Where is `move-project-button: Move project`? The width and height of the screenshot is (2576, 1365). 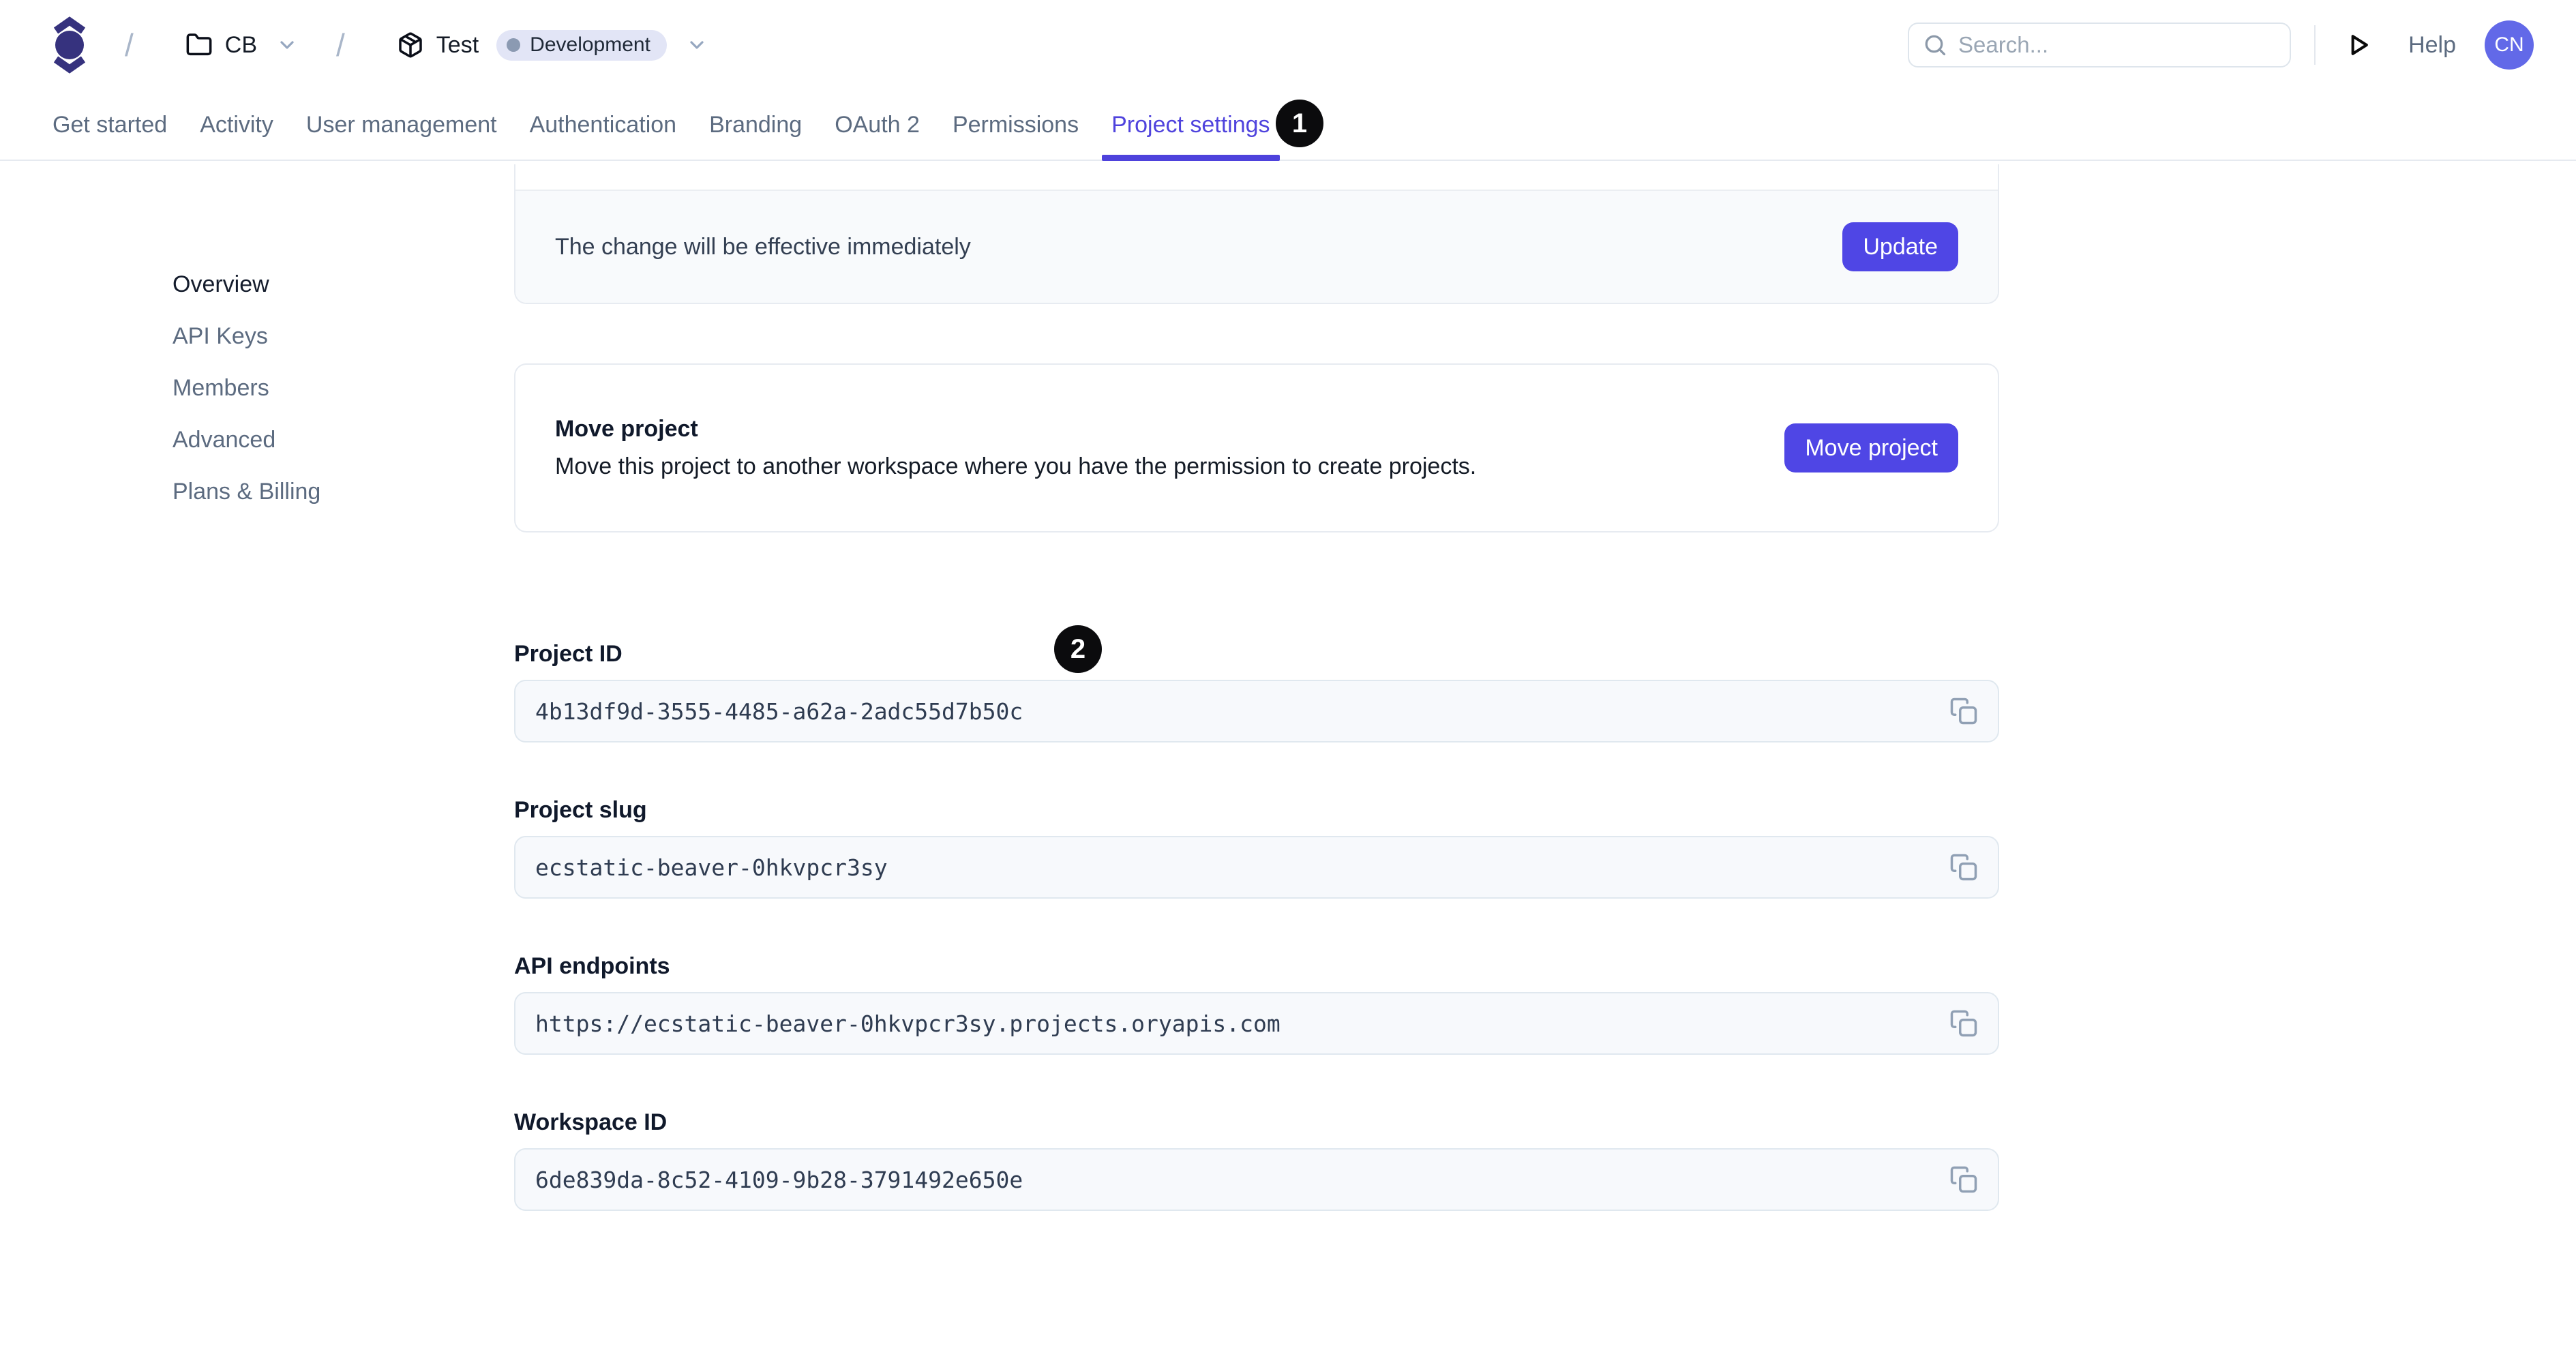 move-project-button: Move project is located at coordinates (1871, 447).